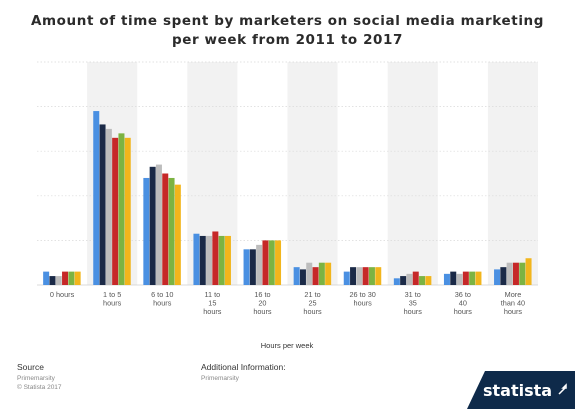 This screenshot has width=575, height=409. What do you see at coordinates (212, 303) in the screenshot?
I see `x-tick-label: 11 to 15 hours` at bounding box center [212, 303].